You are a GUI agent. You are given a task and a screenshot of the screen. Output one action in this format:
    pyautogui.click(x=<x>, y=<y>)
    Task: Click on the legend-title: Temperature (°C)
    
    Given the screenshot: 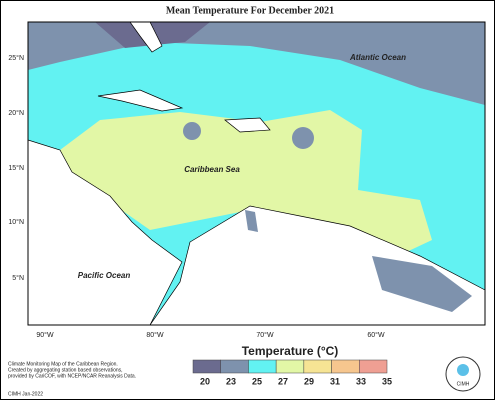 What is the action you would take?
    pyautogui.click(x=290, y=351)
    